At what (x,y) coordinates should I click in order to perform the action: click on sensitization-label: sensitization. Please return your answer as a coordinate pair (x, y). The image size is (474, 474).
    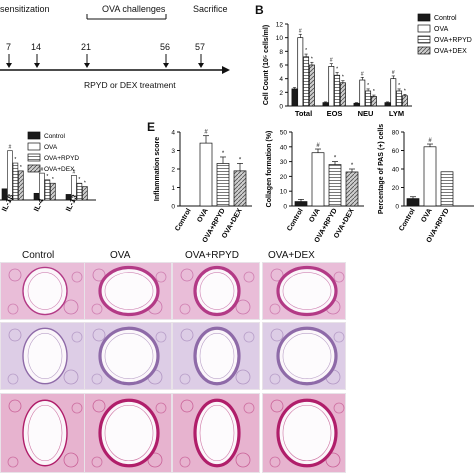
    Looking at the image, I should click on (25, 9).